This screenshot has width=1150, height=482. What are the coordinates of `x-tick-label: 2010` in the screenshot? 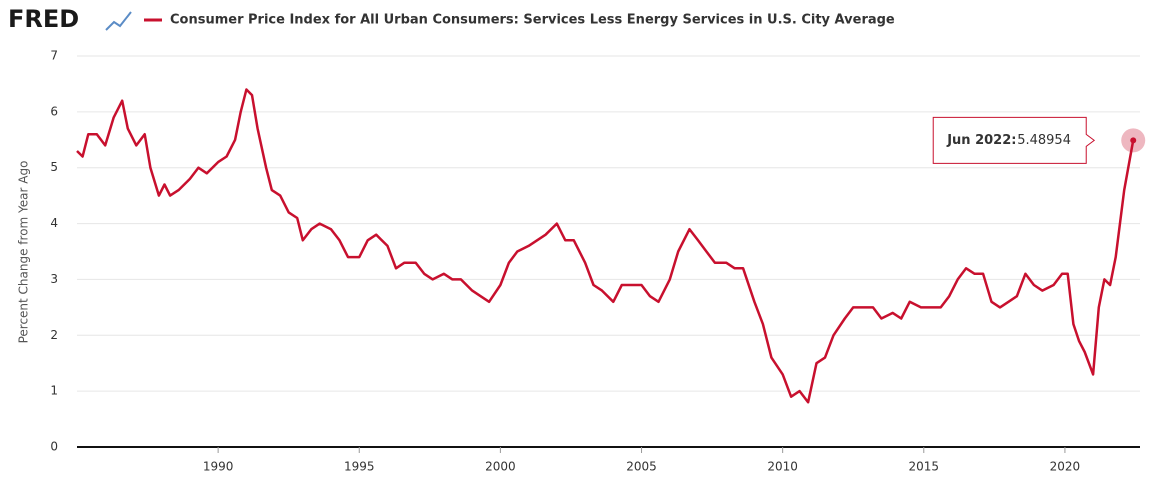 It's located at (782, 467).